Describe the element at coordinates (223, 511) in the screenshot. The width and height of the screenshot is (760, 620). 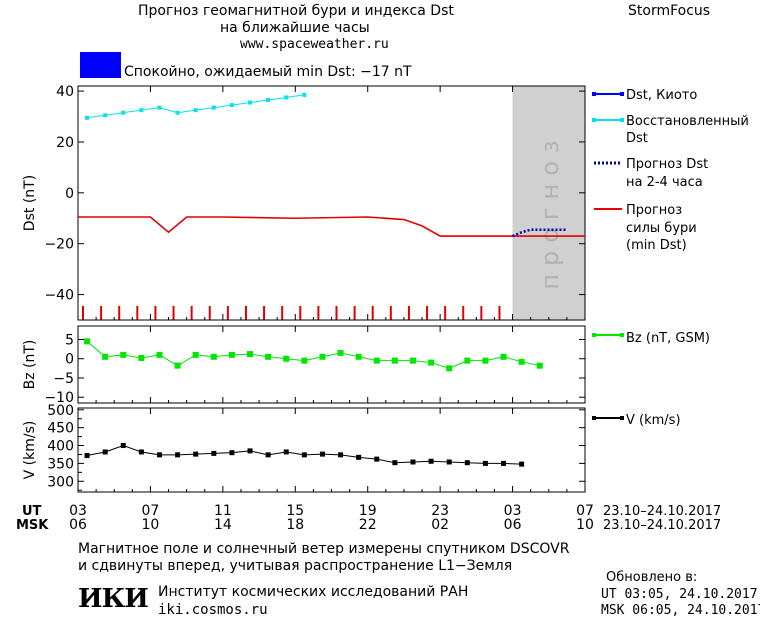
I see `x-tick-label-ut: 11` at that location.